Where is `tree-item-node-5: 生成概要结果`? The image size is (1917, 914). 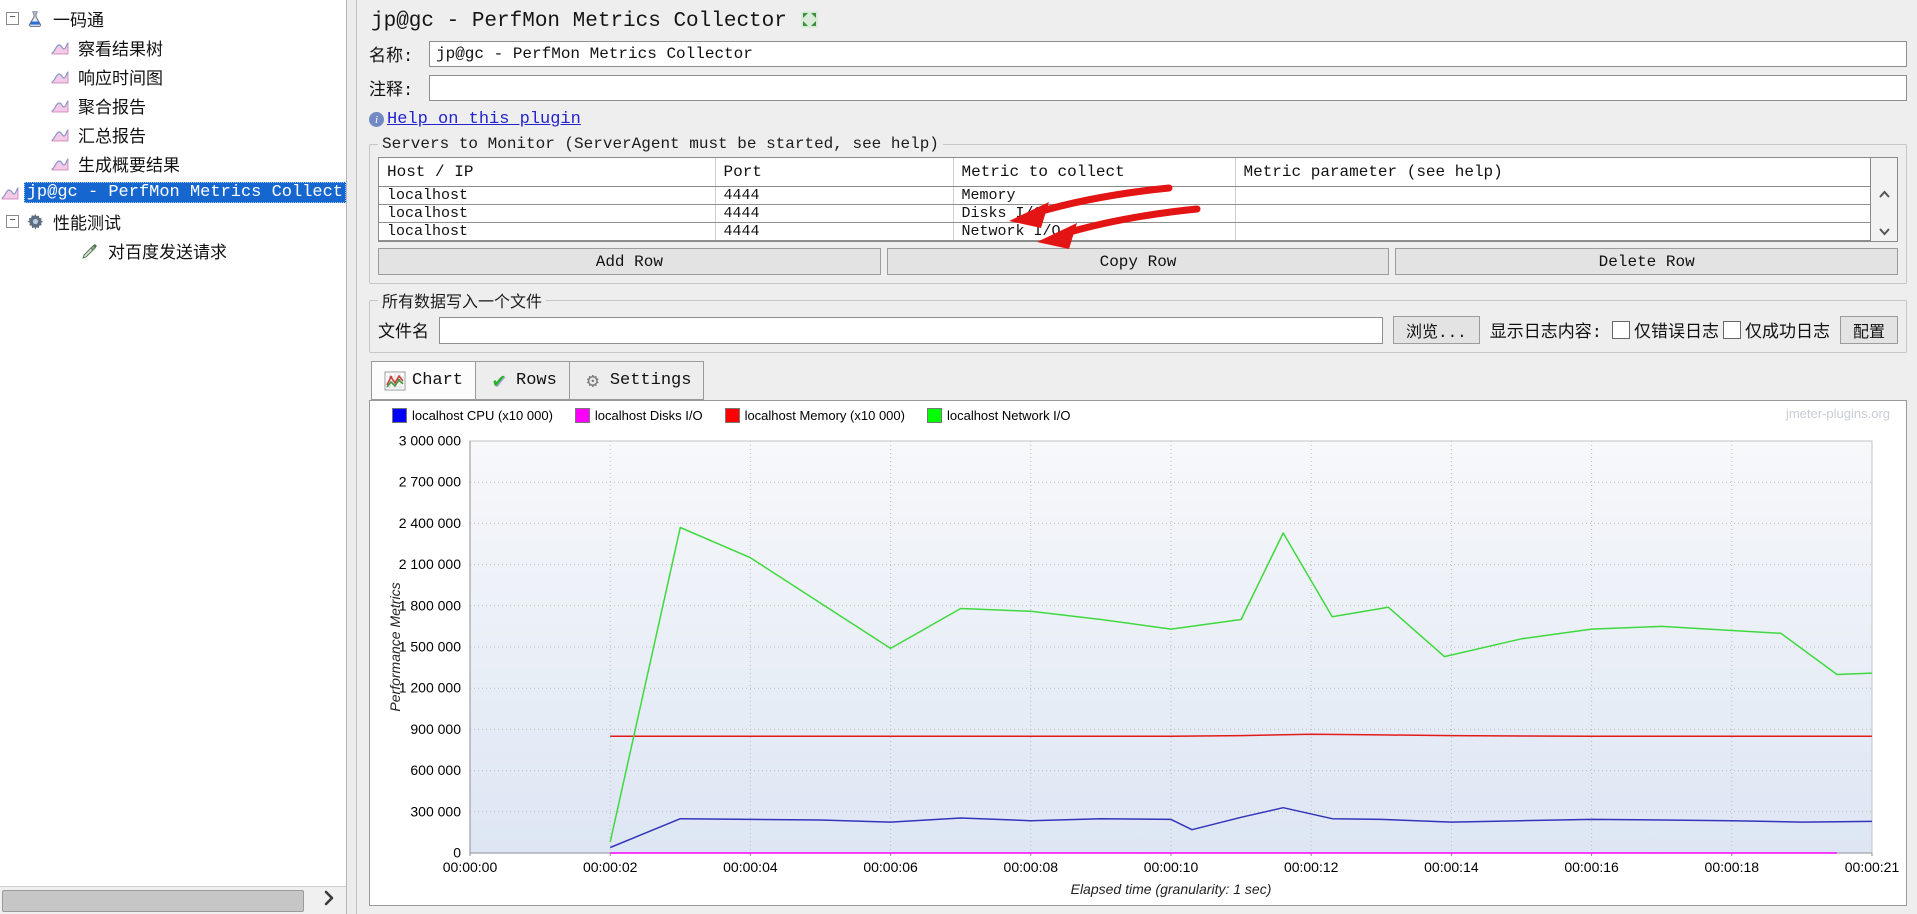
tree-item-node-5: 生成概要结果 is located at coordinates (173, 163).